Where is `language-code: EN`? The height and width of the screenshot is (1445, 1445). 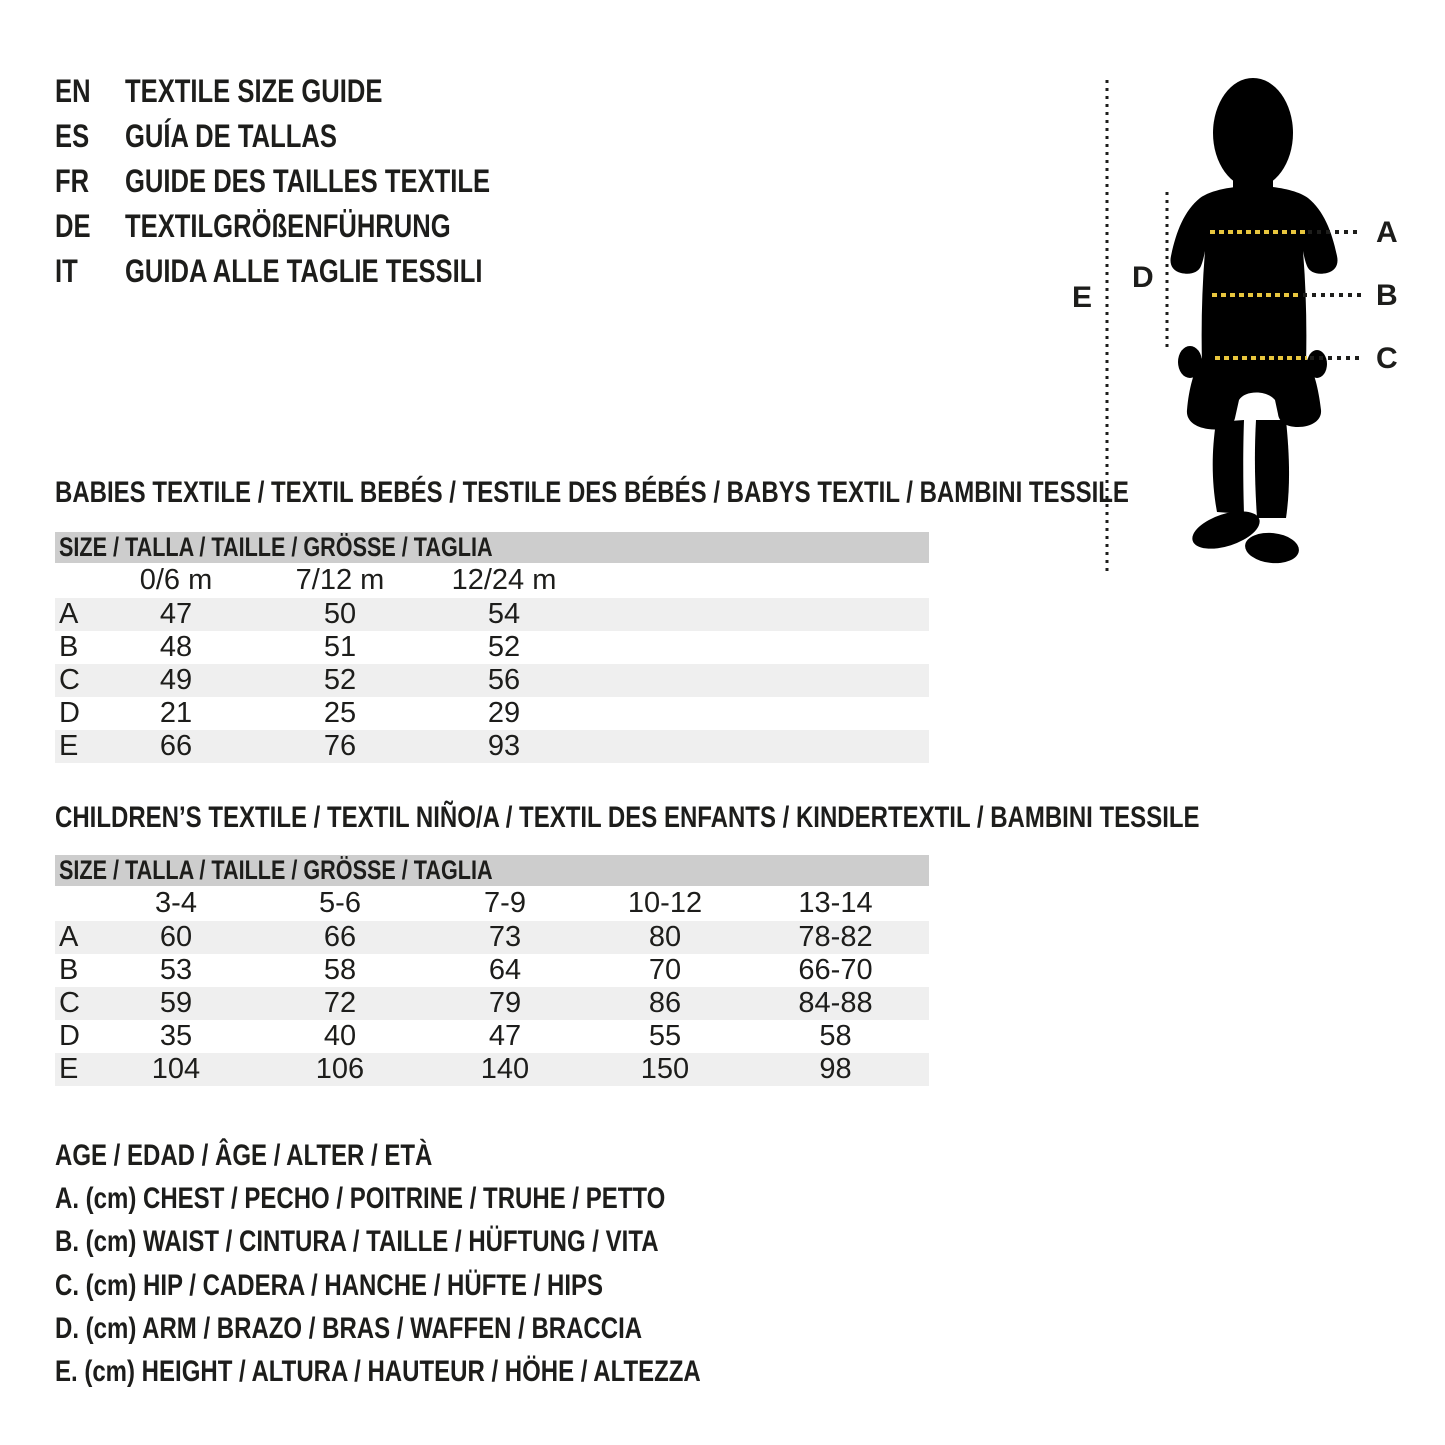
language-code: EN is located at coordinates (73, 91).